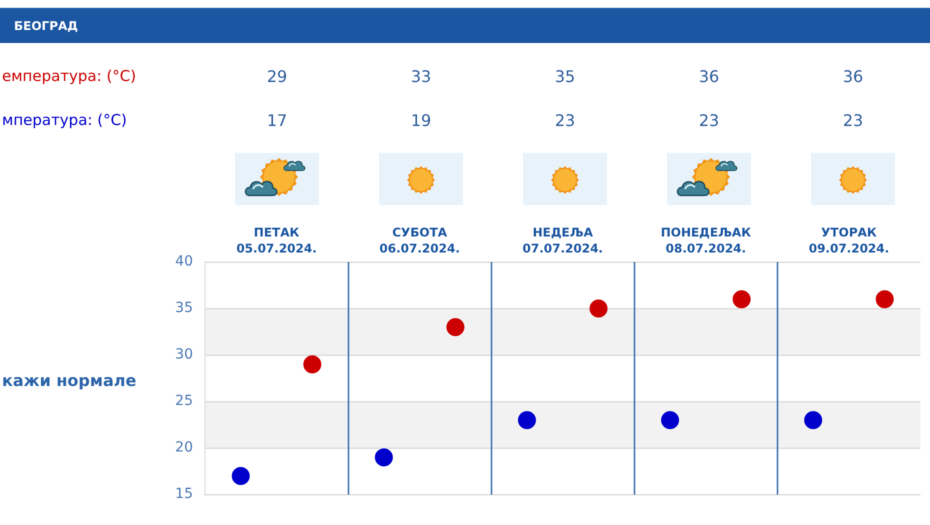 Image resolution: width=930 pixels, height=525 pixels. Describe the element at coordinates (184, 494) in the screenshot. I see `y-tick-label: 15` at that location.